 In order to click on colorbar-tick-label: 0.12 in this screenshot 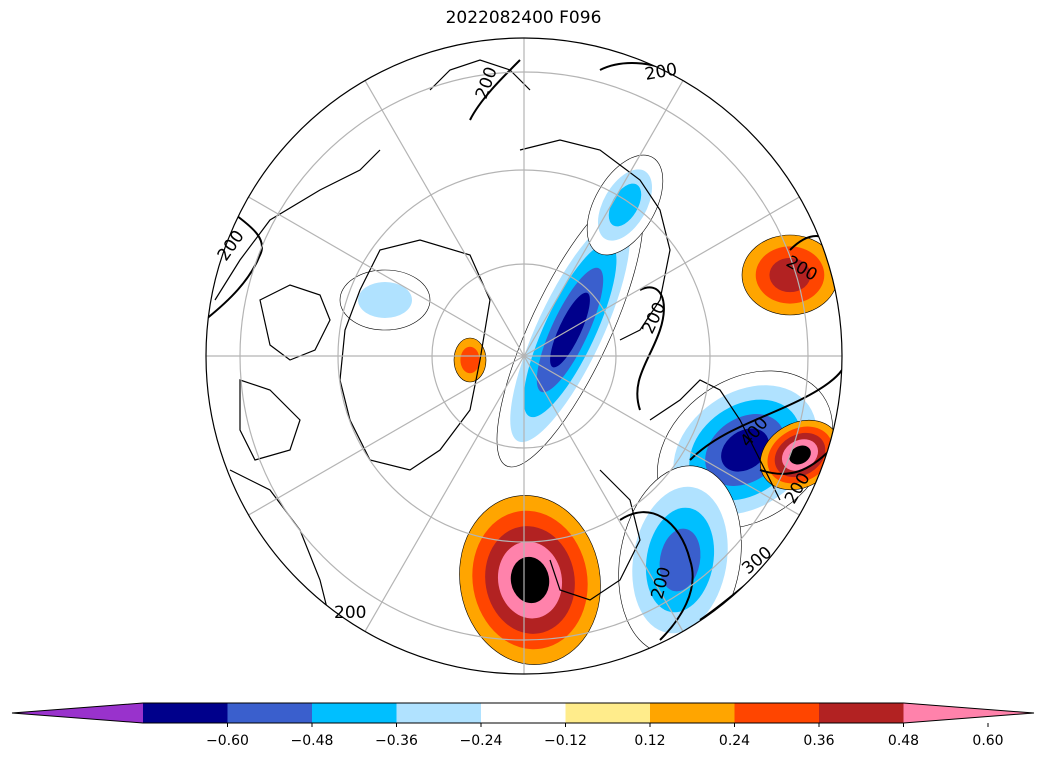, I will do `click(649, 741)`.